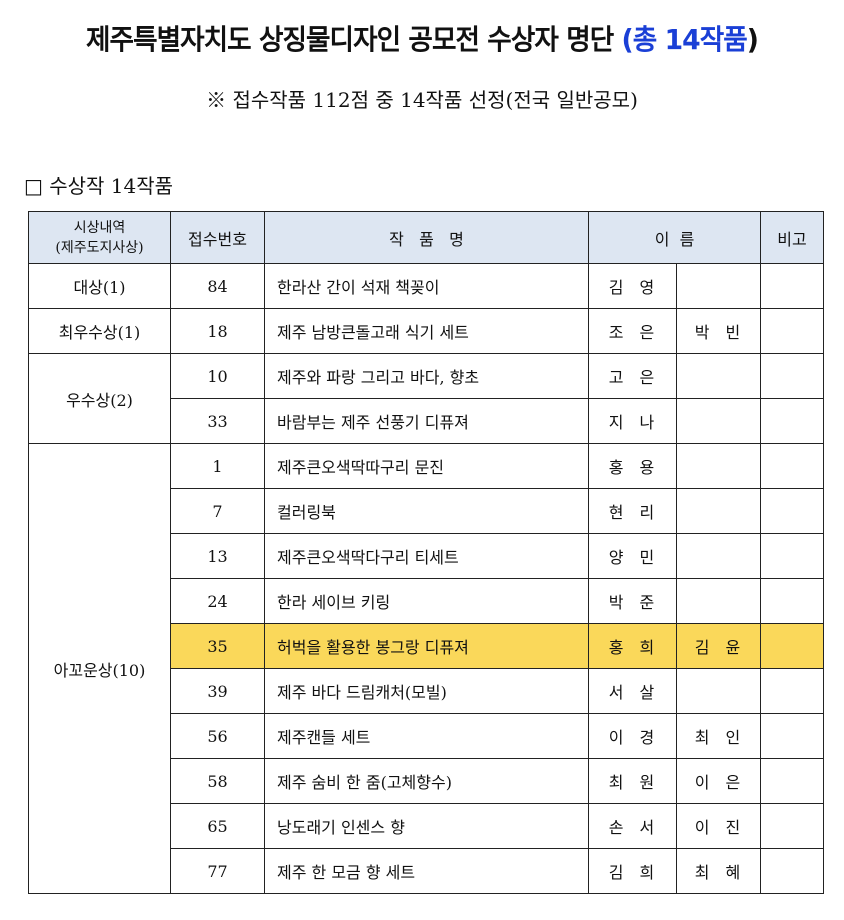 This screenshot has width=844, height=920. What do you see at coordinates (718, 736) in the screenshot?
I see `winner-name-2: 최인` at bounding box center [718, 736].